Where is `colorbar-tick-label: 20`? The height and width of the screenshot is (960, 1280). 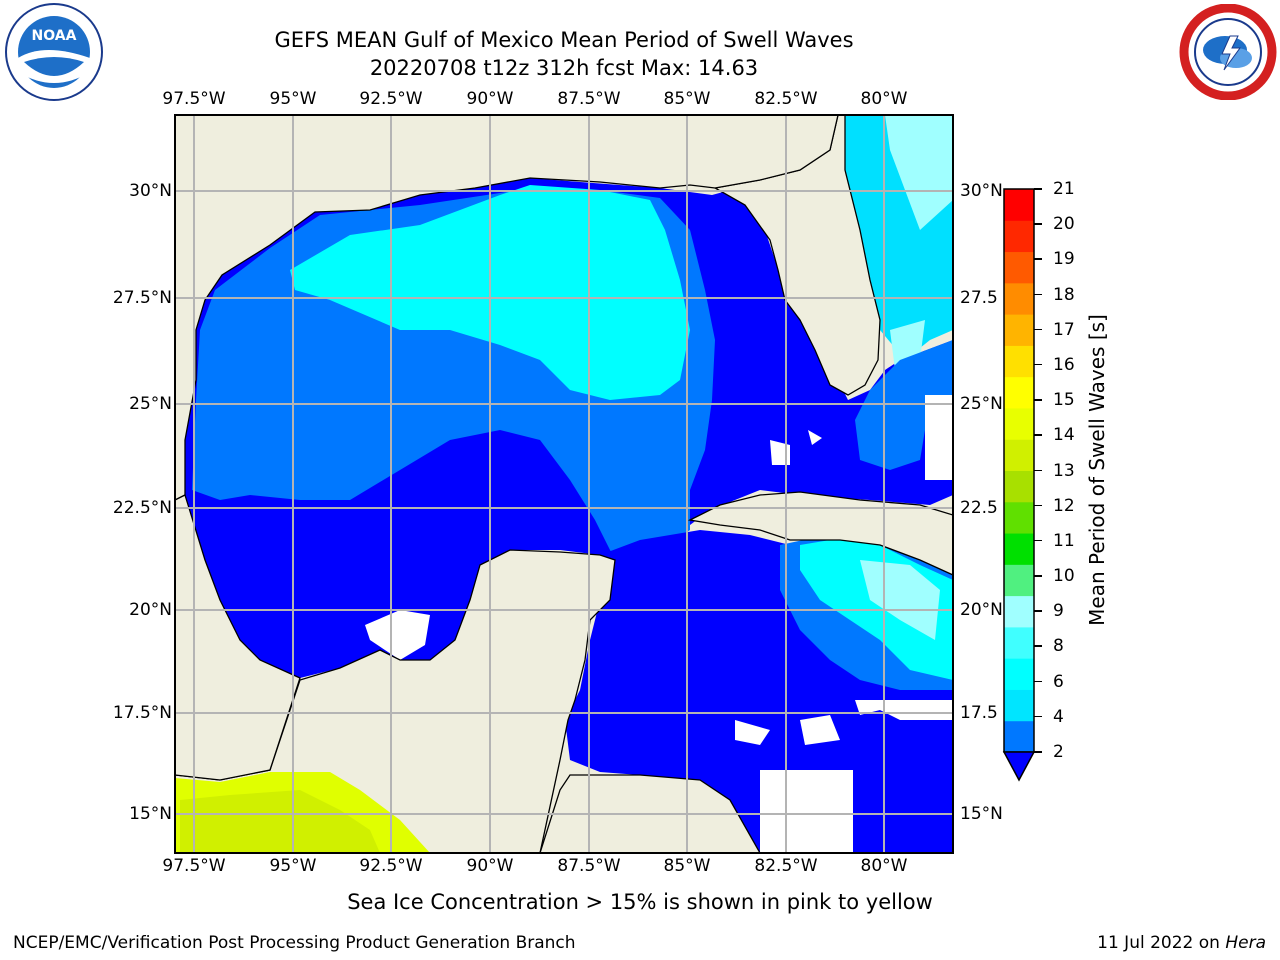
colorbar-tick-label: 20 is located at coordinates (1064, 224).